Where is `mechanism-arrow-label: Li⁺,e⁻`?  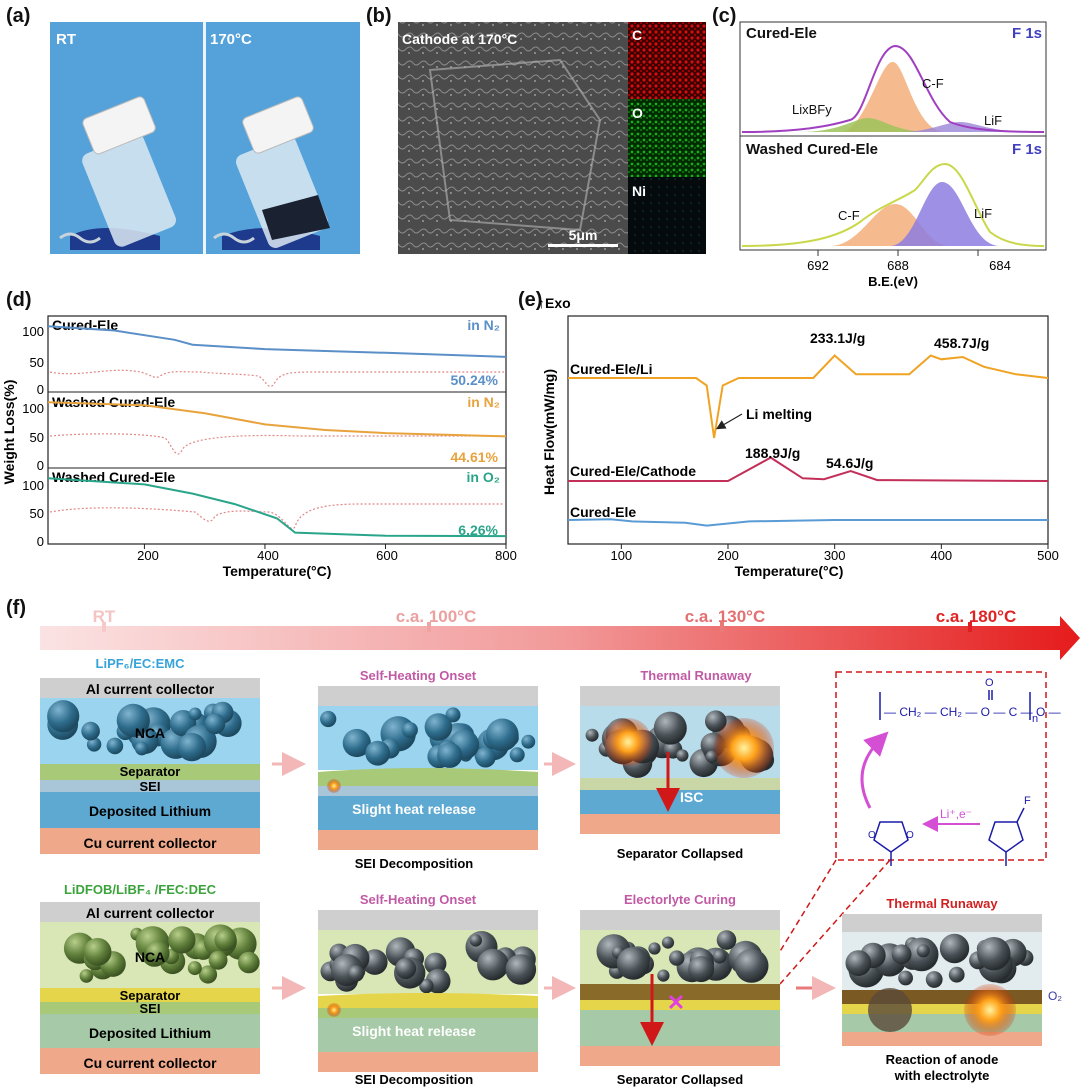
mechanism-arrow-label: Li⁺,e⁻ is located at coordinates (956, 814).